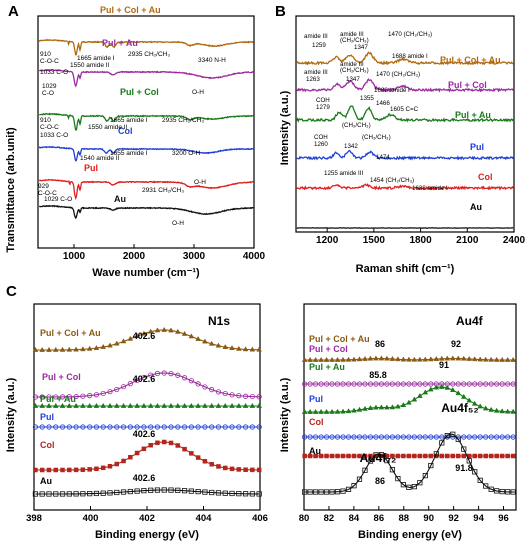 This screenshot has height=550, width=526. I want to click on raman-annotation: COH, so click(321, 137).